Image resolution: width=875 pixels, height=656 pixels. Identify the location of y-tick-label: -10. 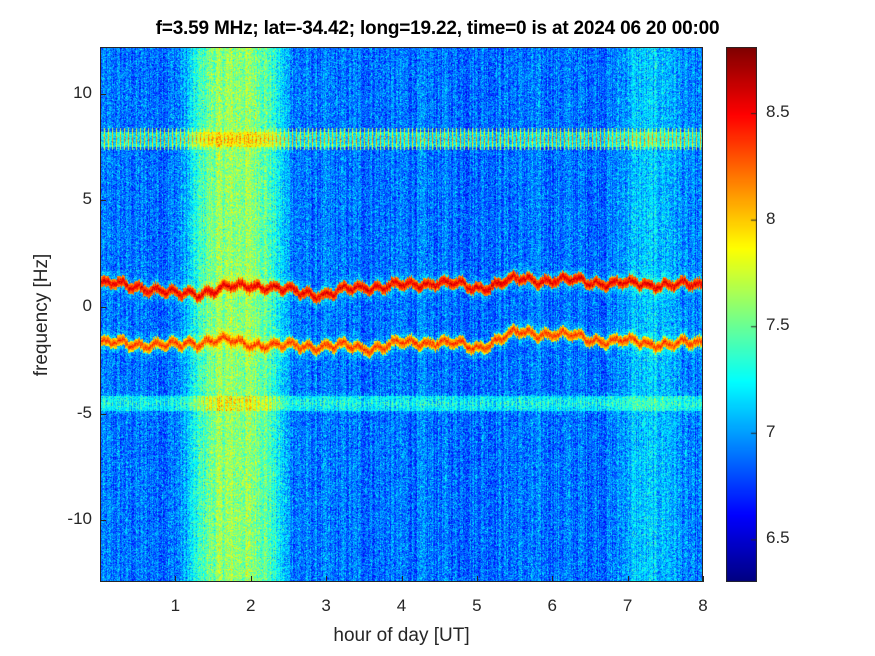
(79, 519).